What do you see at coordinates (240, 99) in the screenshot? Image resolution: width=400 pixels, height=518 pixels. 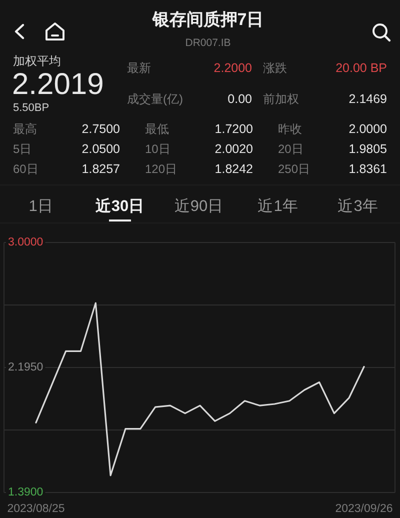 I see `text: 0.00` at bounding box center [240, 99].